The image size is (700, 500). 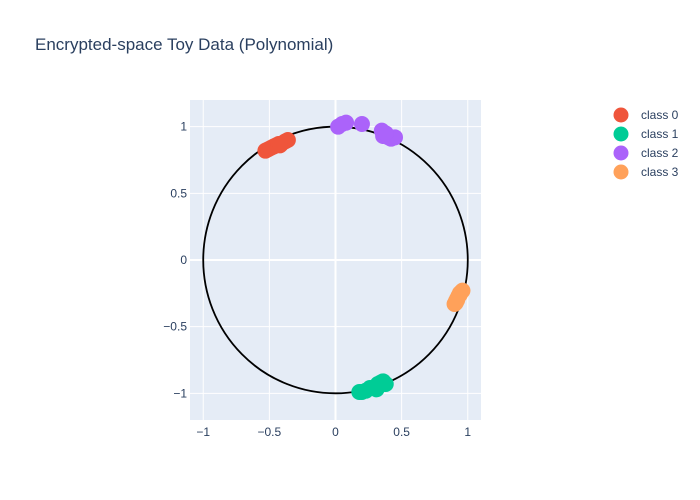 What do you see at coordinates (660, 153) in the screenshot?
I see `legend-label: class 2` at bounding box center [660, 153].